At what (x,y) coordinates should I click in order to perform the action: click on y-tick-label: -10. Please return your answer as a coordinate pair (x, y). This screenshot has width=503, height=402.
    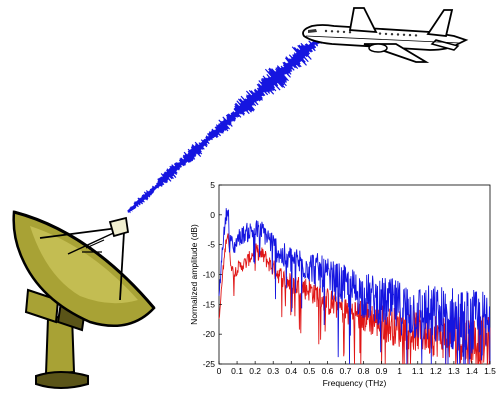
    Looking at the image, I should click on (209, 275).